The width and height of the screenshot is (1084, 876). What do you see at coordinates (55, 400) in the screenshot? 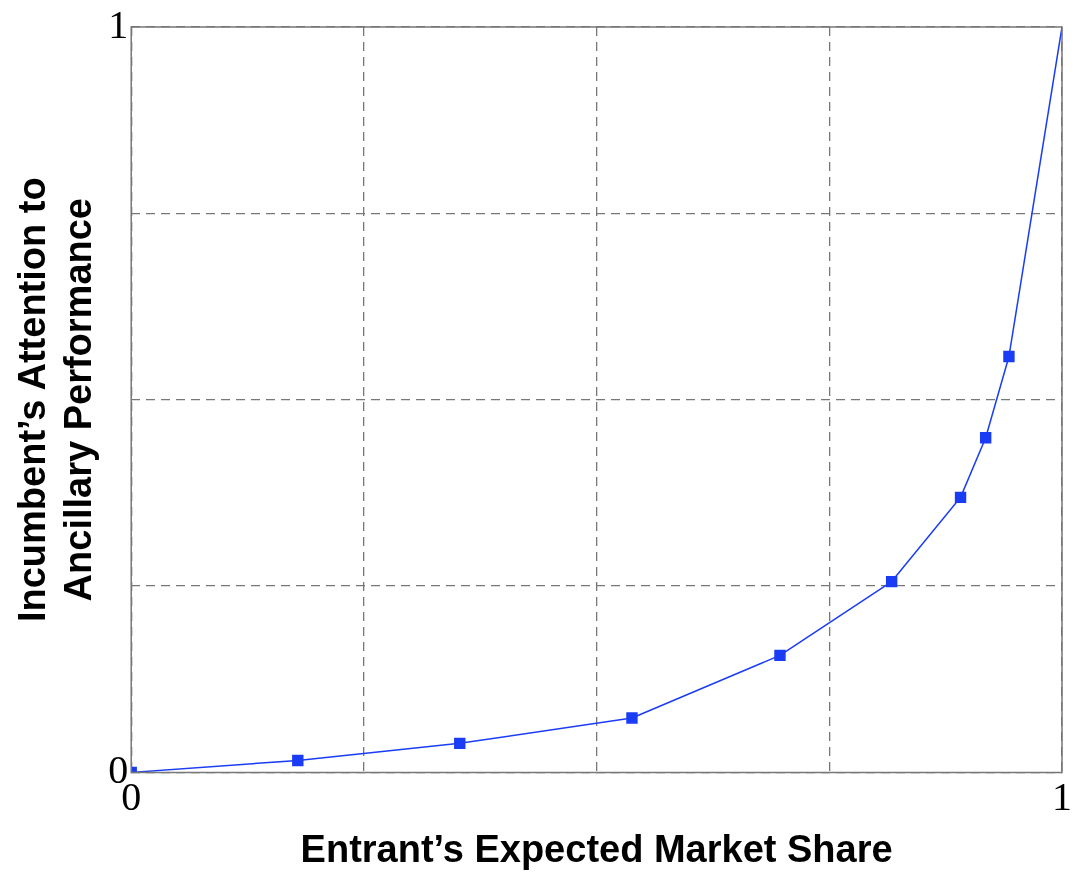
I see `y-axis-title: Incumbent’s Attention to Ancillary Performance` at bounding box center [55, 400].